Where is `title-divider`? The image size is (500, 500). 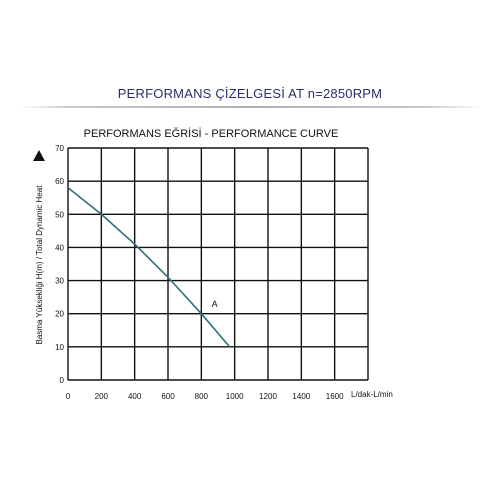
title-divider is located at coordinates (250, 107).